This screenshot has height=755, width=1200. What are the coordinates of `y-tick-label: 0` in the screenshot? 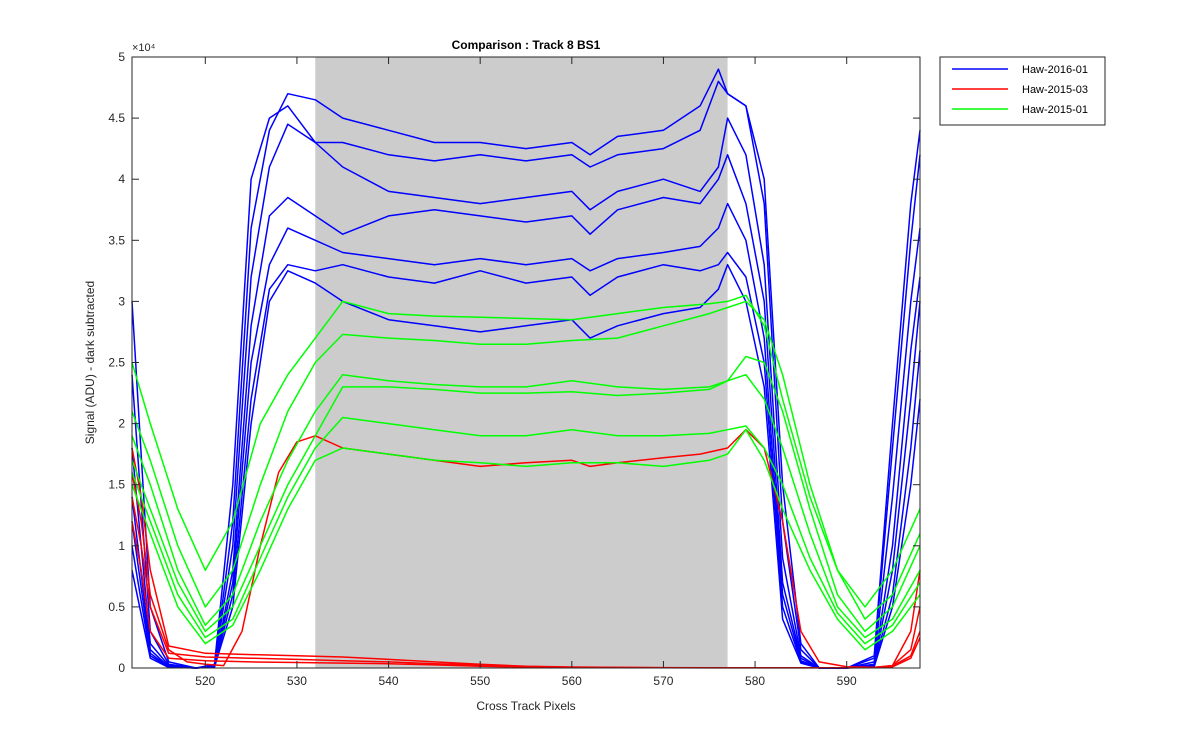 It's located at (121, 668).